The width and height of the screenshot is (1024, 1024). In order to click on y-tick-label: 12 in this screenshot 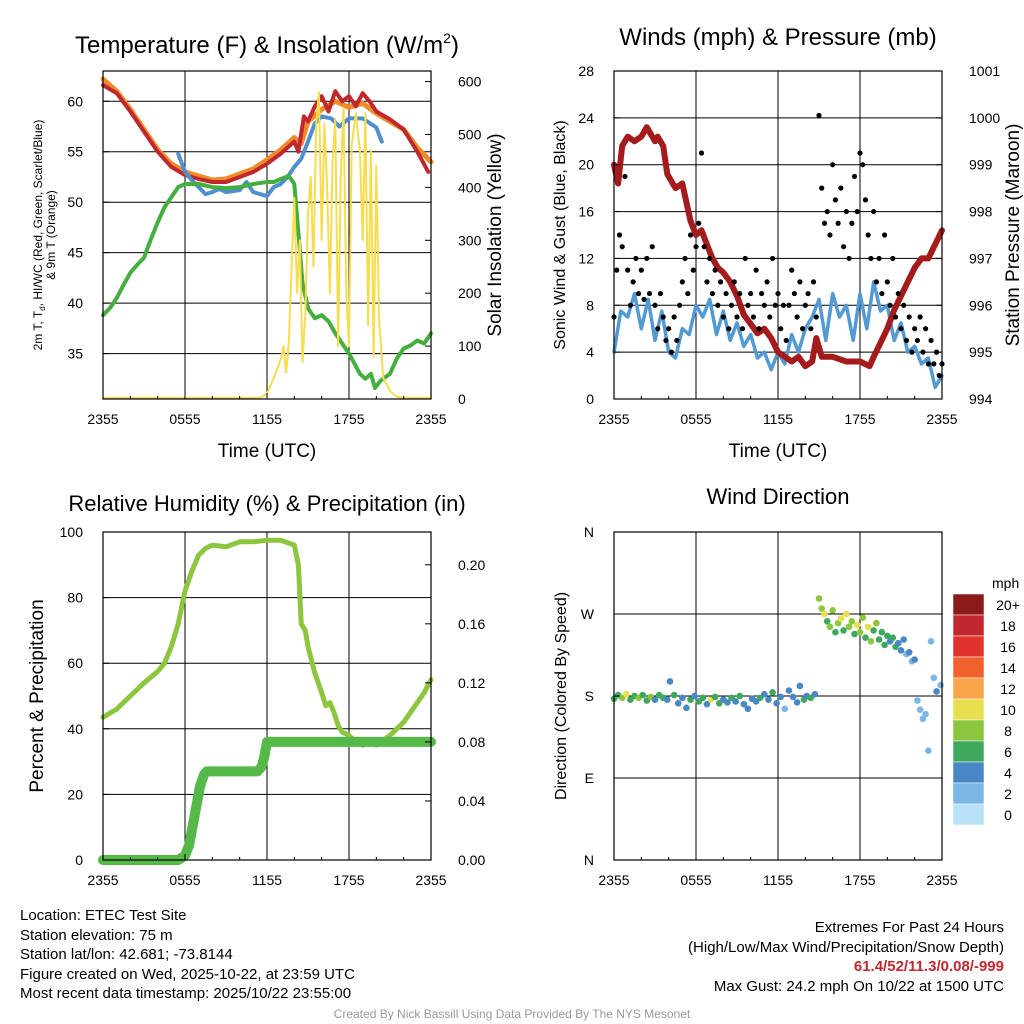, I will do `click(586, 258)`.